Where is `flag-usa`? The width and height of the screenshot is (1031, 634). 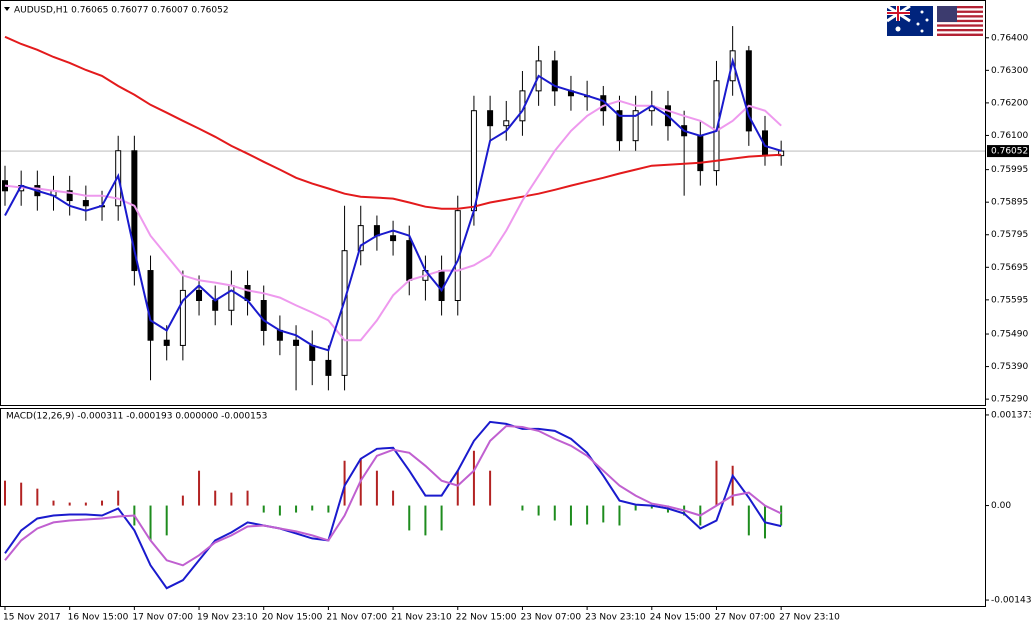
flag-usa is located at coordinates (960, 21).